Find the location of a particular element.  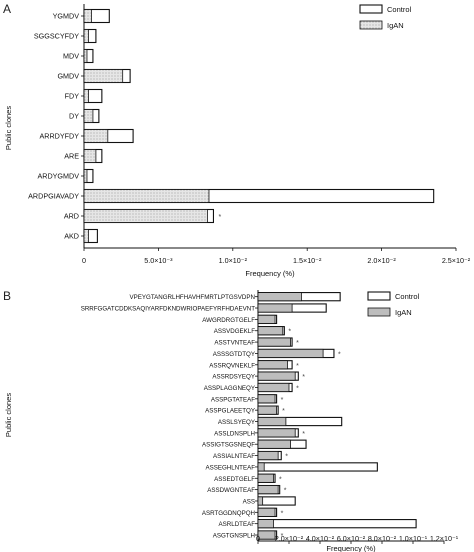

panel-a-letter: A is located at coordinates (7, 9).